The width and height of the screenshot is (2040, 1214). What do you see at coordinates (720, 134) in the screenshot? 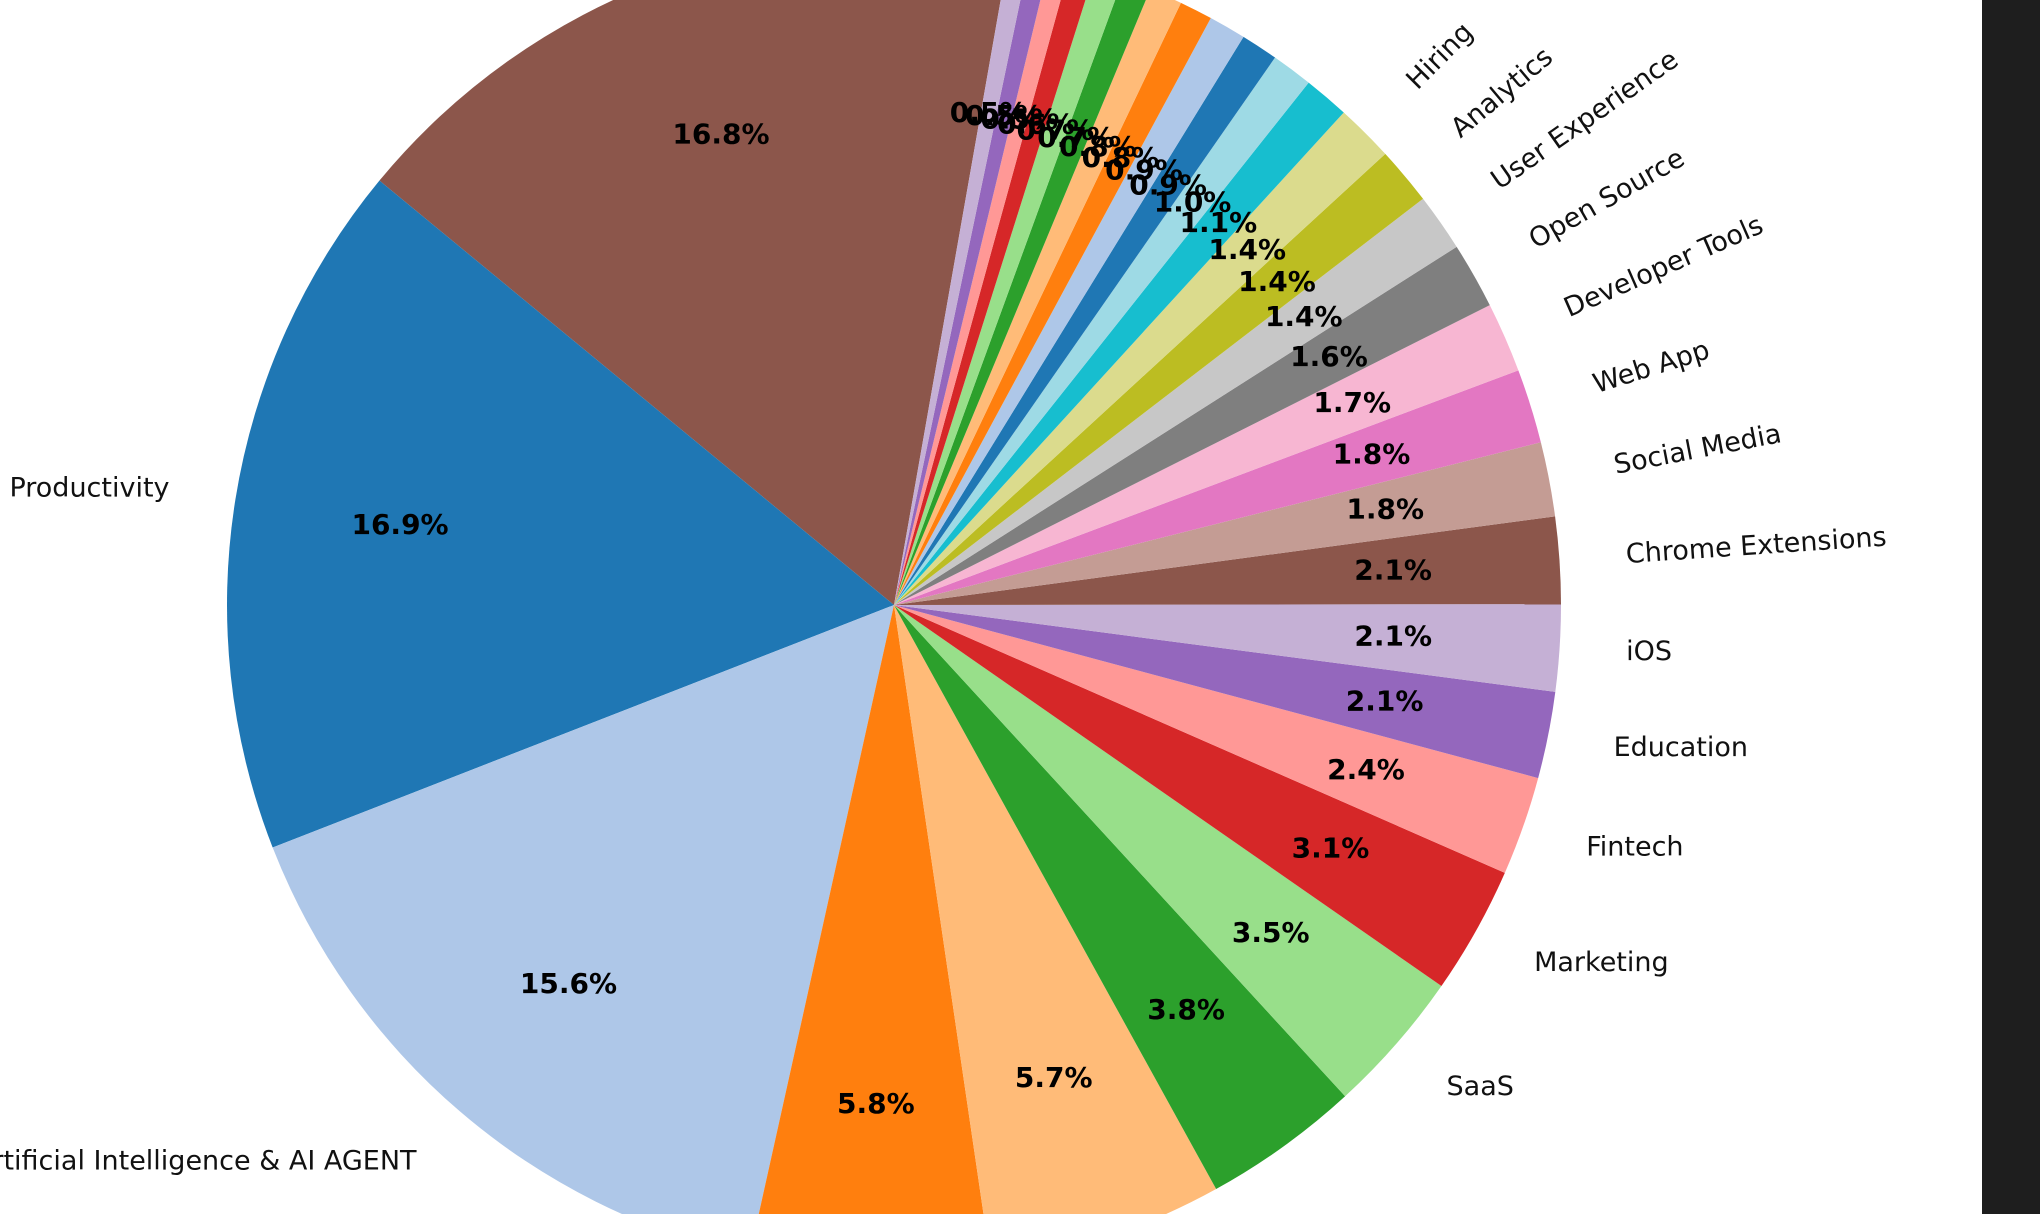
I see `percent-label: 16.8%` at bounding box center [720, 134].